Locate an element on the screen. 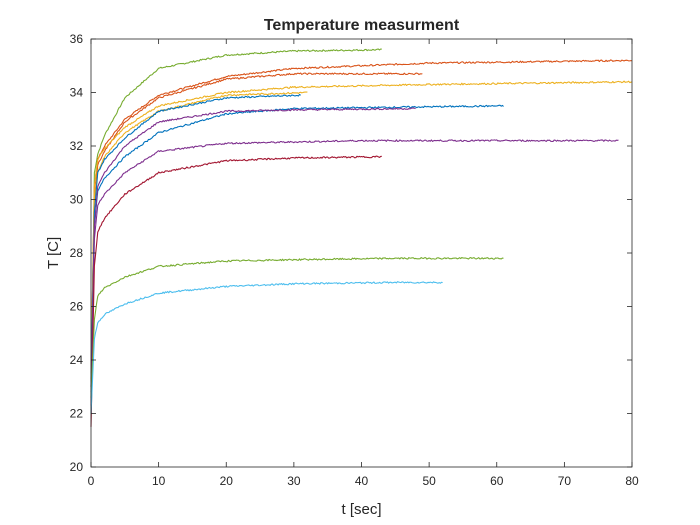 The width and height of the screenshot is (700, 525). chart-title: Temperature measurment is located at coordinates (362, 25).